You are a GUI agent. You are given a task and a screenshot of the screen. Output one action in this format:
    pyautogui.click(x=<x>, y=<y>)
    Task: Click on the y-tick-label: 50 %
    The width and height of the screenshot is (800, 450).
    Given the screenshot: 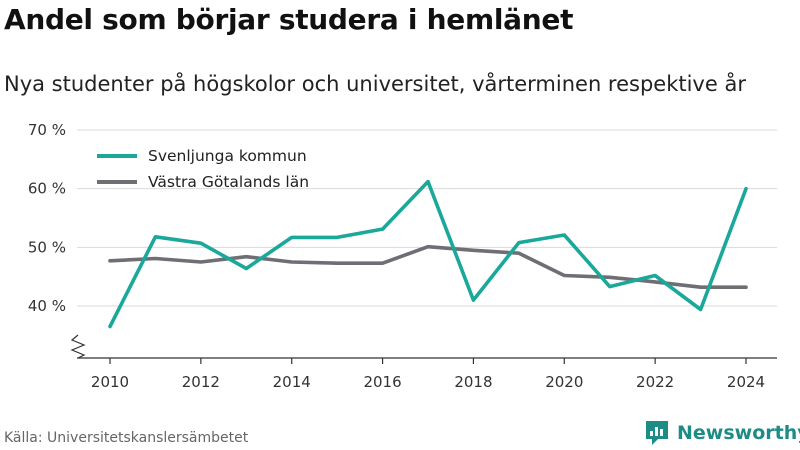 What is the action you would take?
    pyautogui.click(x=47, y=247)
    